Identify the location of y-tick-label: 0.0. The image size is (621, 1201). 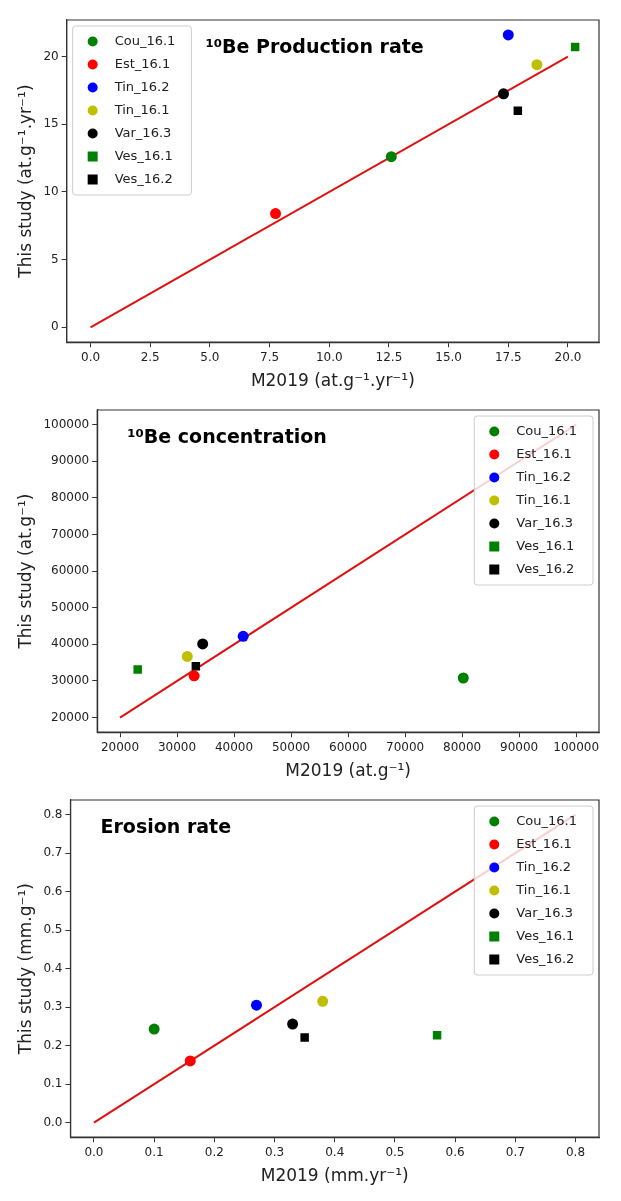
(53, 1121).